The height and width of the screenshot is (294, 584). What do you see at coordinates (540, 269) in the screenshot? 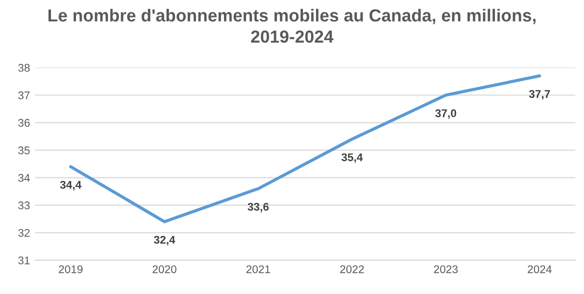
I see `x-tick-label: 2024` at bounding box center [540, 269].